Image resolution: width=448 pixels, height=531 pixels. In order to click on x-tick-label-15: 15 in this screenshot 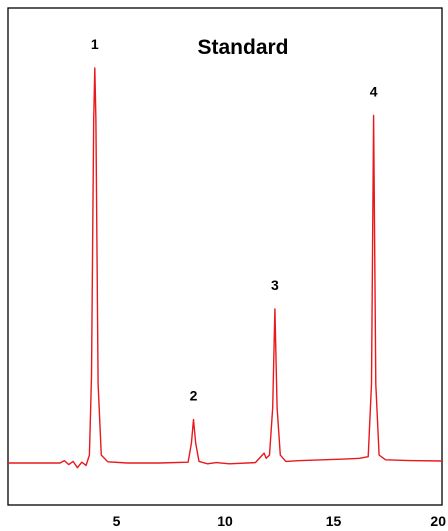, I will do `click(334, 521)`.